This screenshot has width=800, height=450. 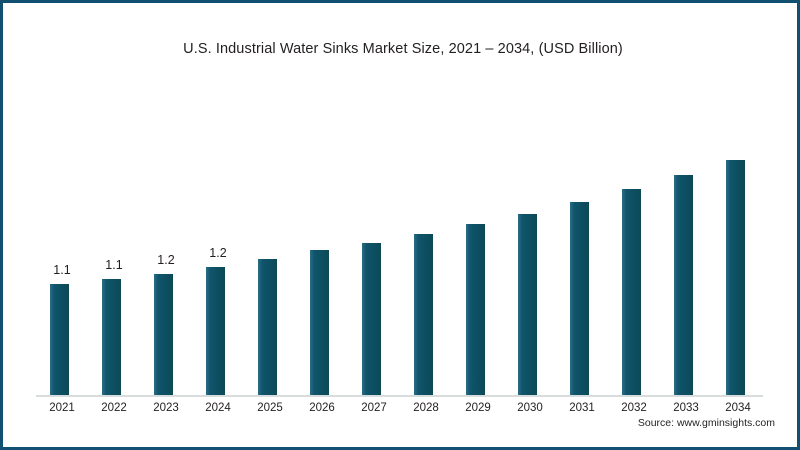 What do you see at coordinates (478, 408) in the screenshot?
I see `x-tick-label-2029: 2029` at bounding box center [478, 408].